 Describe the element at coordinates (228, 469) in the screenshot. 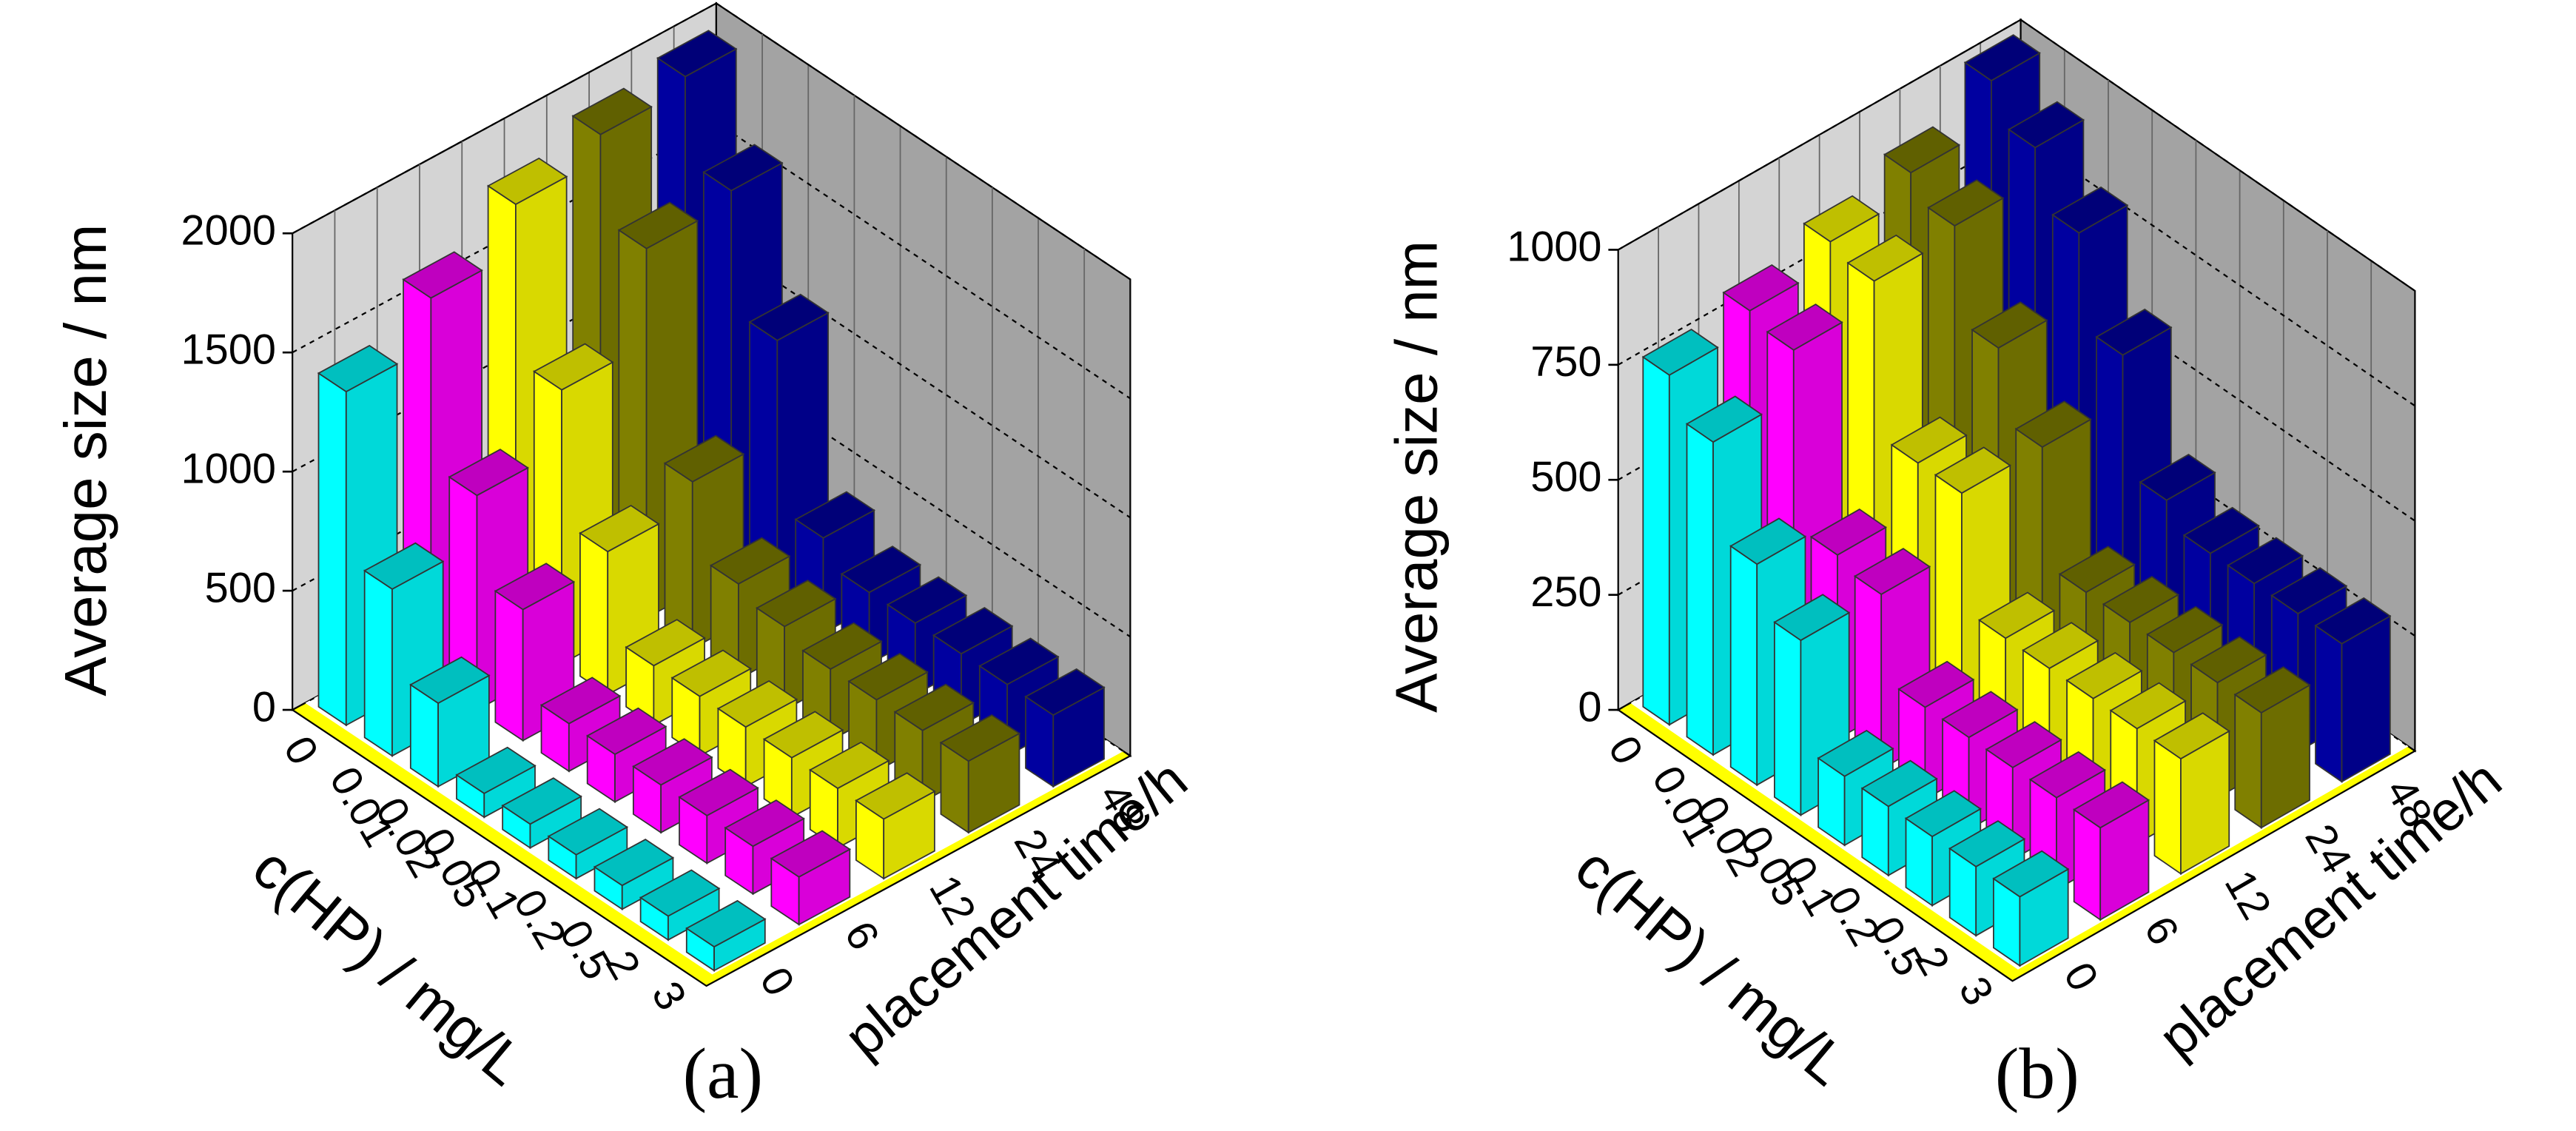

I see `y-tick-label: 1000` at that location.